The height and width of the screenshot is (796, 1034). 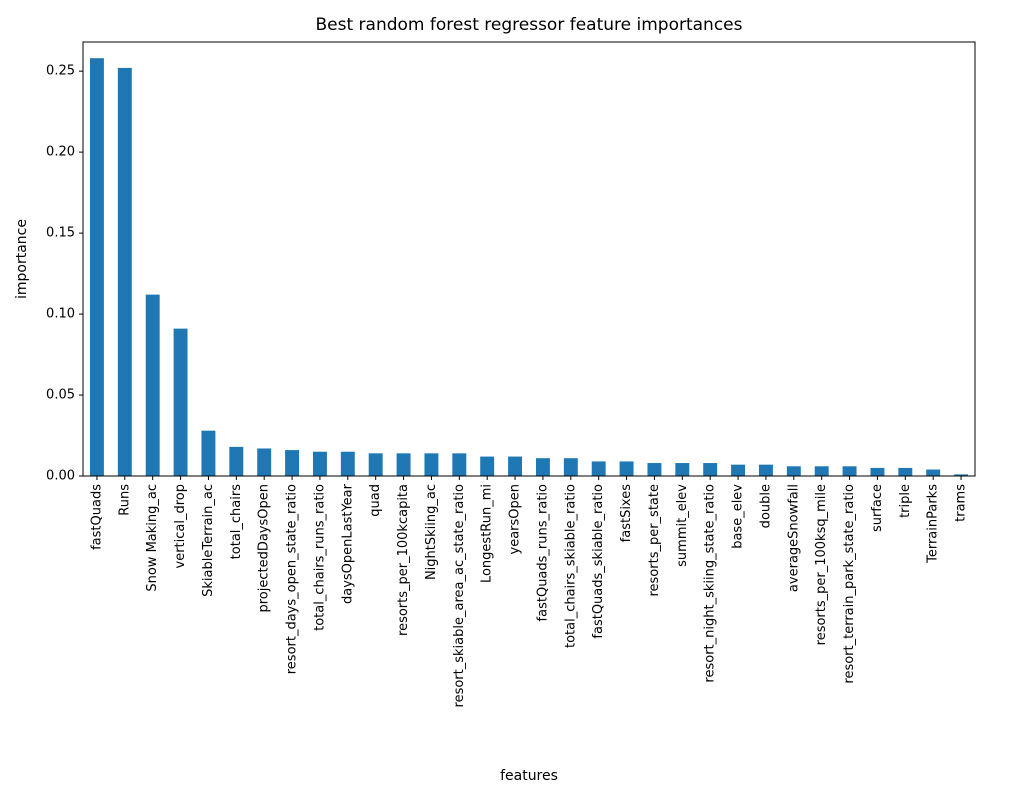 I want to click on x-tick-label: projectedDaysOpen, so click(x=264, y=548).